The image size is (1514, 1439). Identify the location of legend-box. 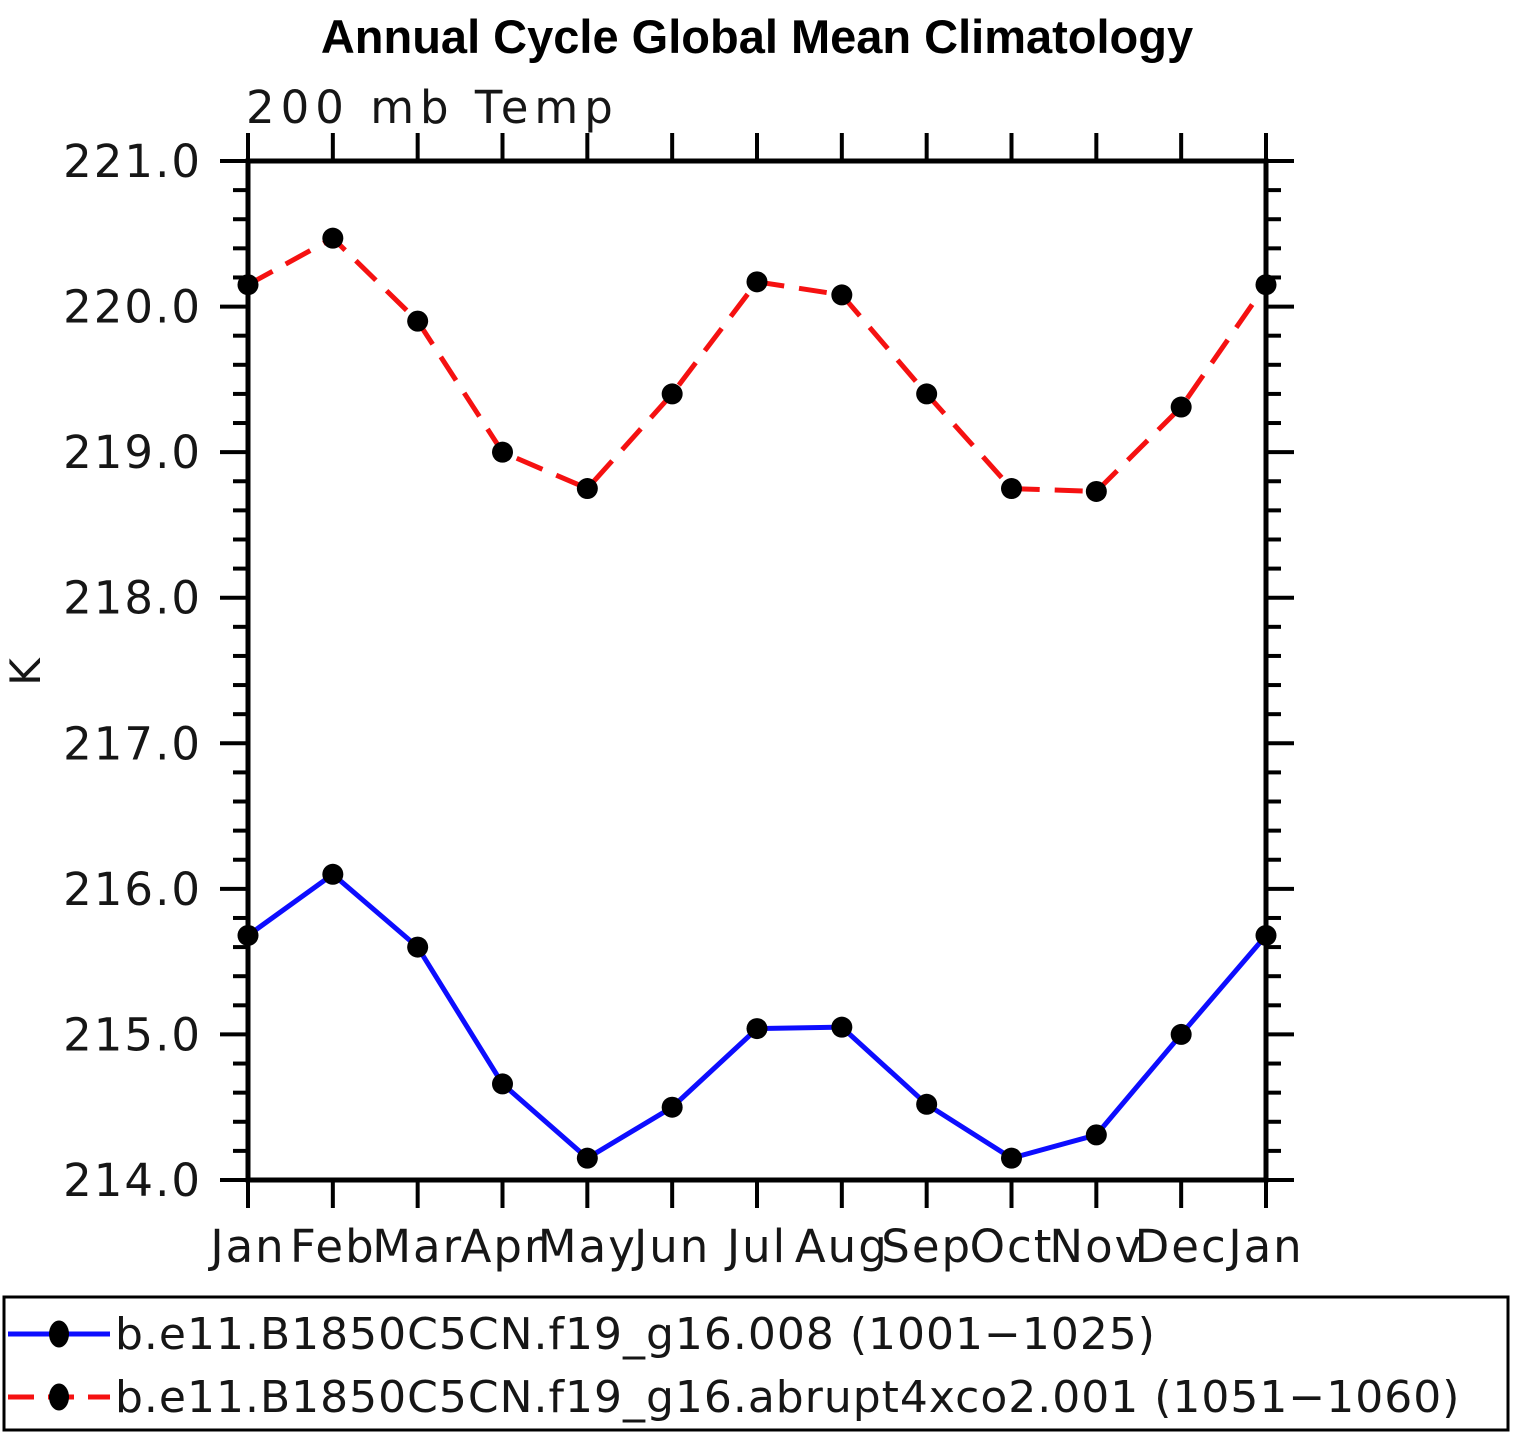
(756, 1363).